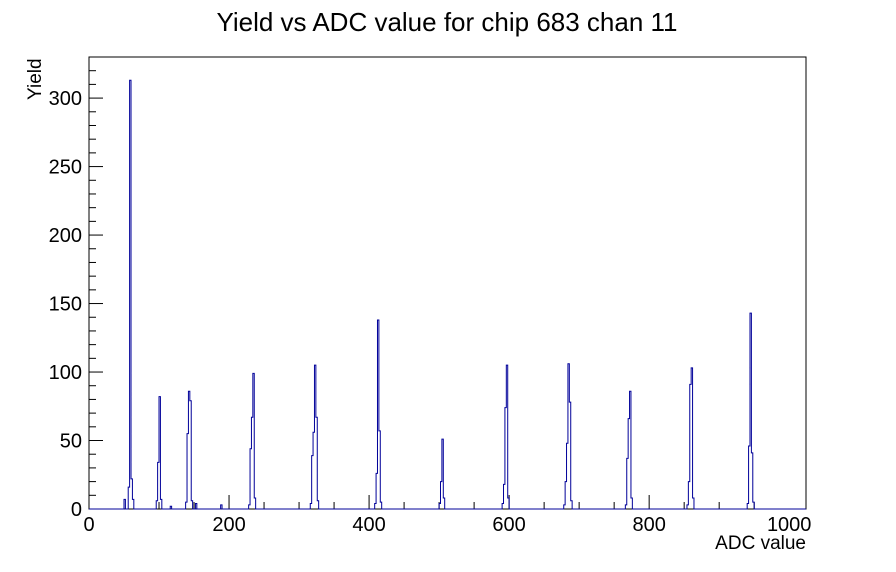  Describe the element at coordinates (76, 510) in the screenshot. I see `y-tick-label: 0` at that location.